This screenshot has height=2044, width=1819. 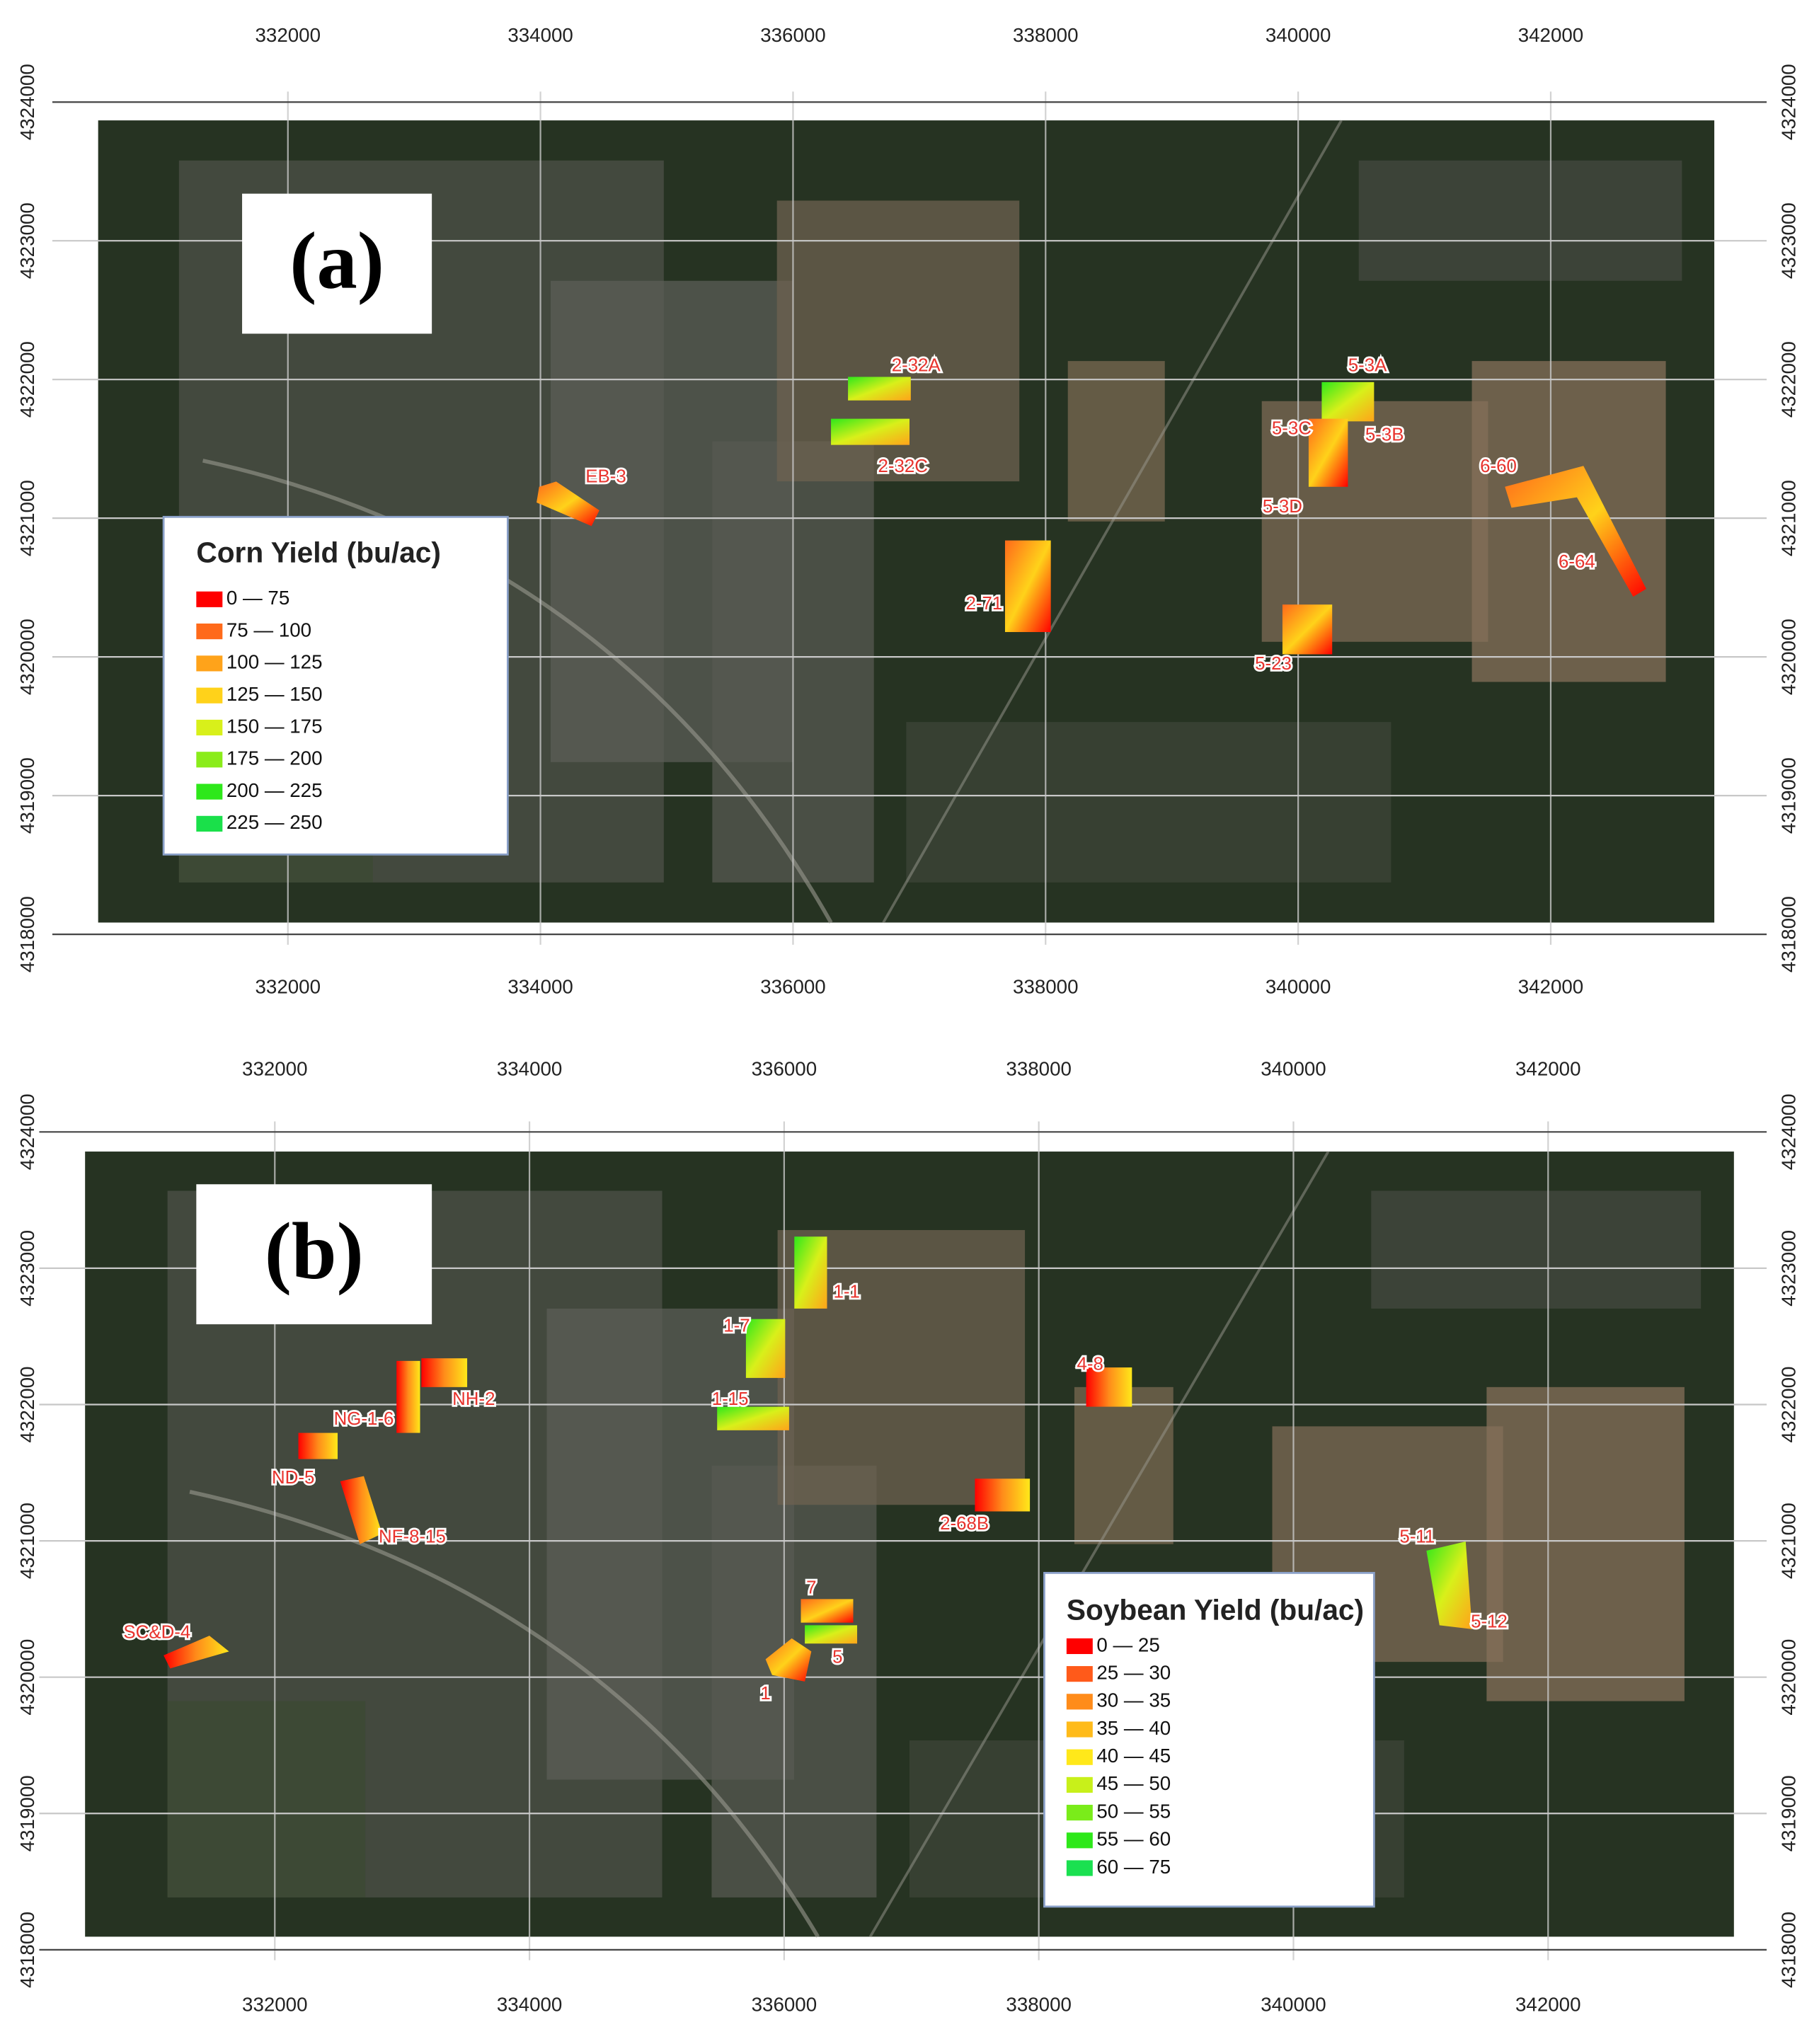 What do you see at coordinates (731, 1399) in the screenshot?
I see `field-label: 1-15` at bounding box center [731, 1399].